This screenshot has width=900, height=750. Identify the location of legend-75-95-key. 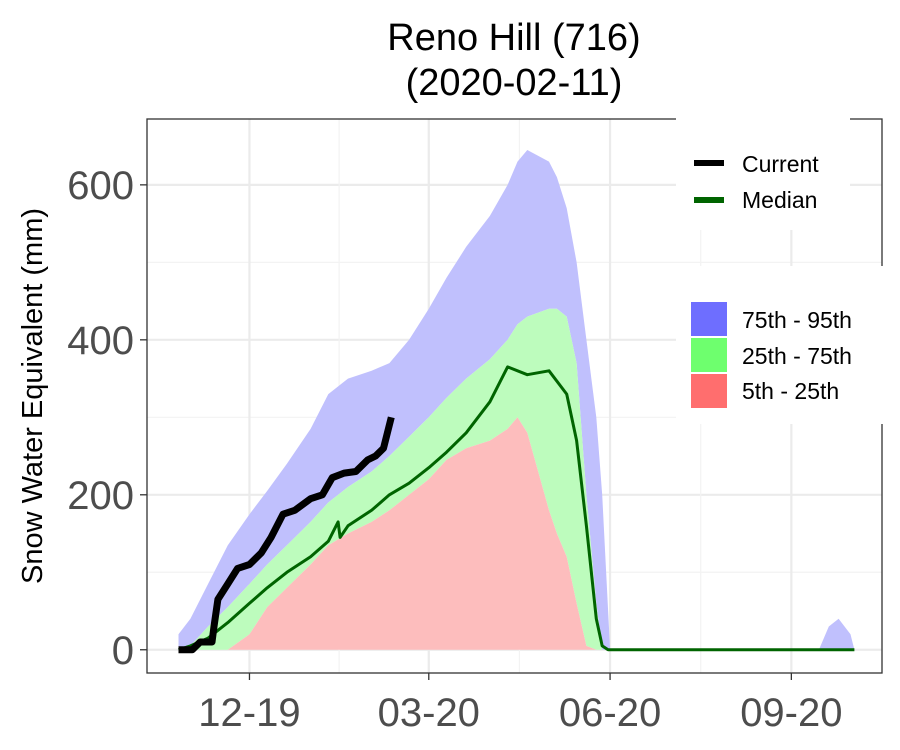
(709, 319).